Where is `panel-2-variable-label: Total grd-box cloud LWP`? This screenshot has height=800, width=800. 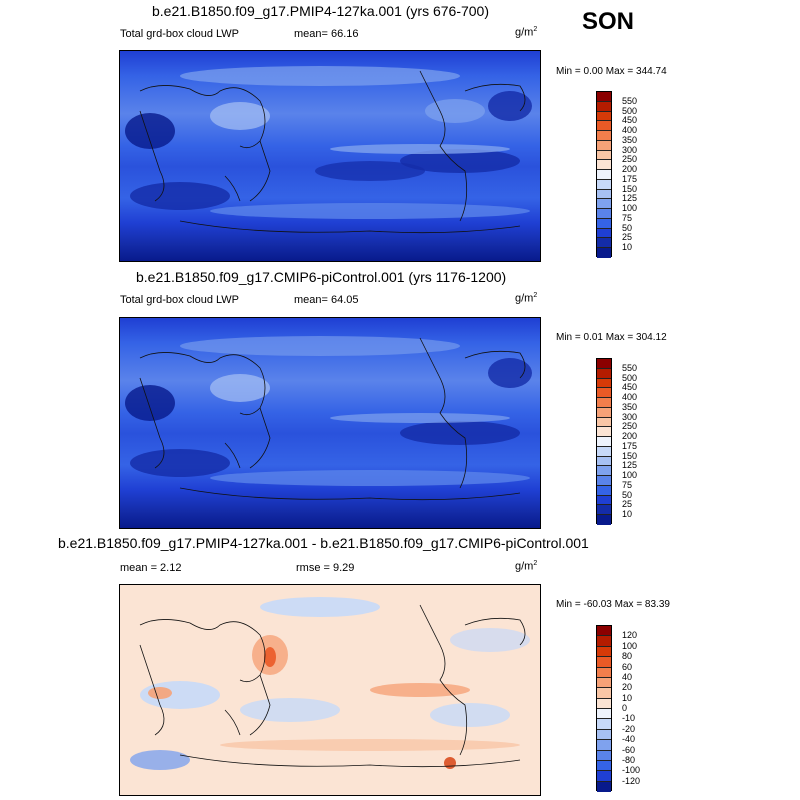 panel-2-variable-label: Total grd-box cloud LWP is located at coordinates (180, 300).